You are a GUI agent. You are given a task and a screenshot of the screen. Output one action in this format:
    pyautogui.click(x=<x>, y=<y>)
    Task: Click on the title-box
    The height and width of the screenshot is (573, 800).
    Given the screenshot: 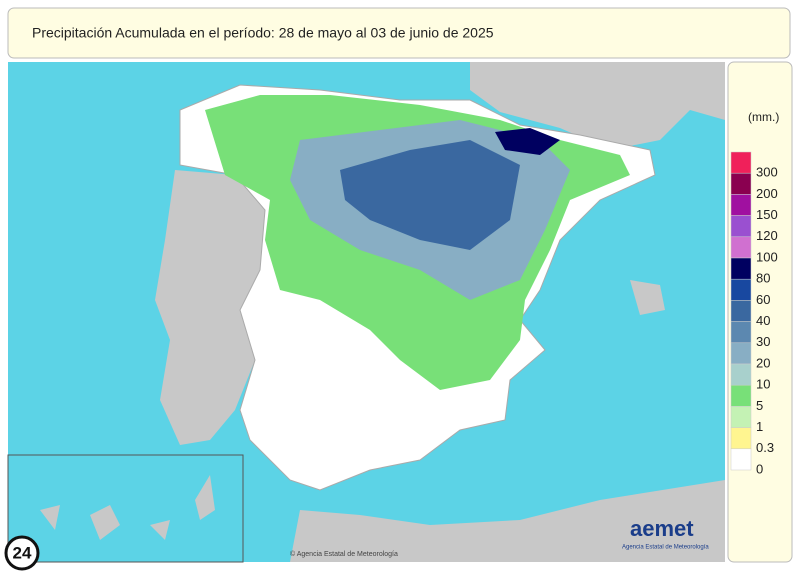 What is the action you would take?
    pyautogui.click(x=399, y=33)
    